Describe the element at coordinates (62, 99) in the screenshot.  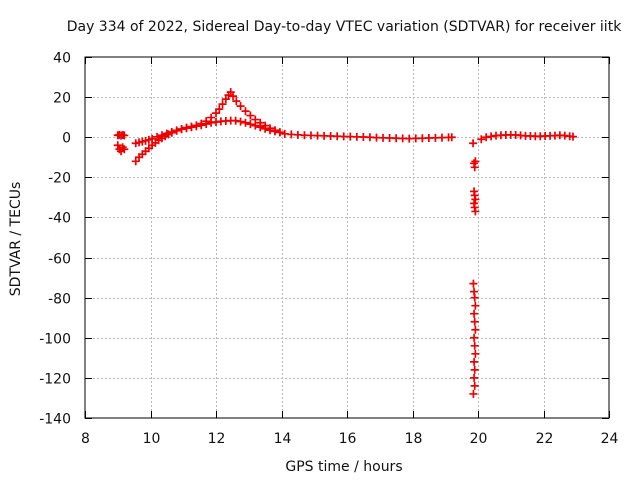
I see `y-tick-label: 20` at that location.